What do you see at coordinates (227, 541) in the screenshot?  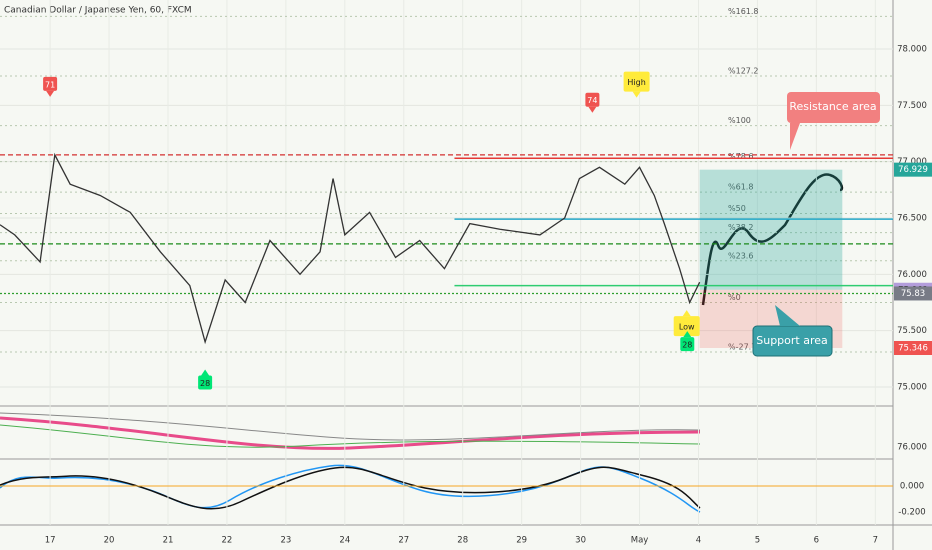 I see `x-tick-label: 22` at bounding box center [227, 541].